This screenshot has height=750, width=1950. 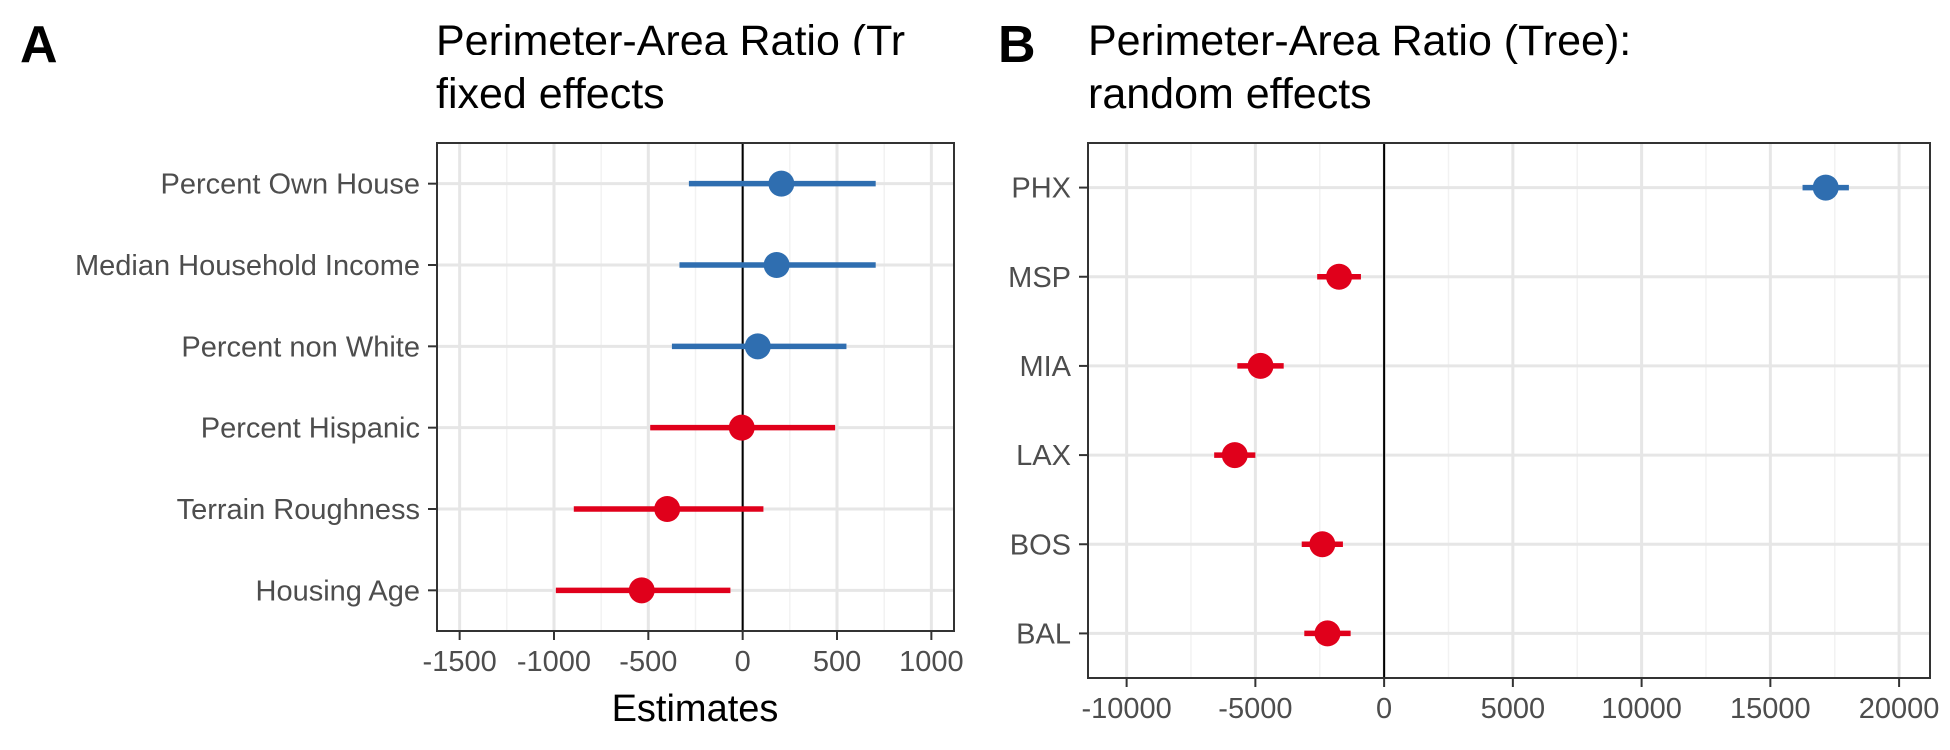 What do you see at coordinates (300, 347) in the screenshot?
I see `panel-a-y-tick-label: Percent non White` at bounding box center [300, 347].